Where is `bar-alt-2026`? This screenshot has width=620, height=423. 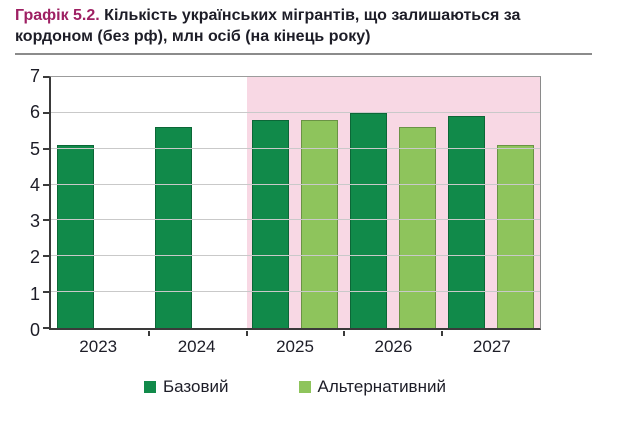
bar-alt-2026 is located at coordinates (418, 227).